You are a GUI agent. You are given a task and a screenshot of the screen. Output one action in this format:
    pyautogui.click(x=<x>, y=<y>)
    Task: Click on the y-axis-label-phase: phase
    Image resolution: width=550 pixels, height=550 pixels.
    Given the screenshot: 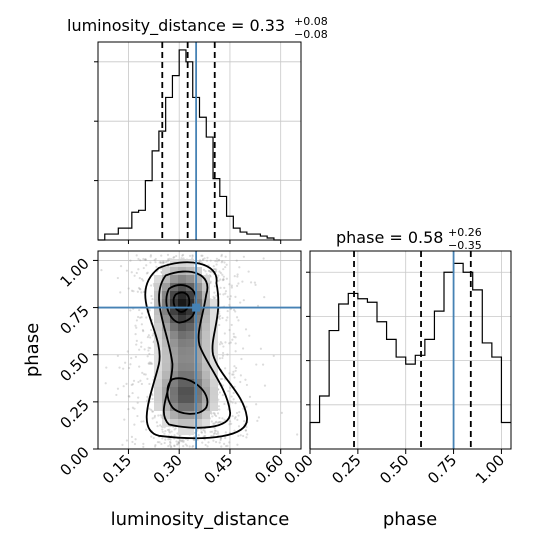 What is the action you would take?
    pyautogui.click(x=32, y=350)
    